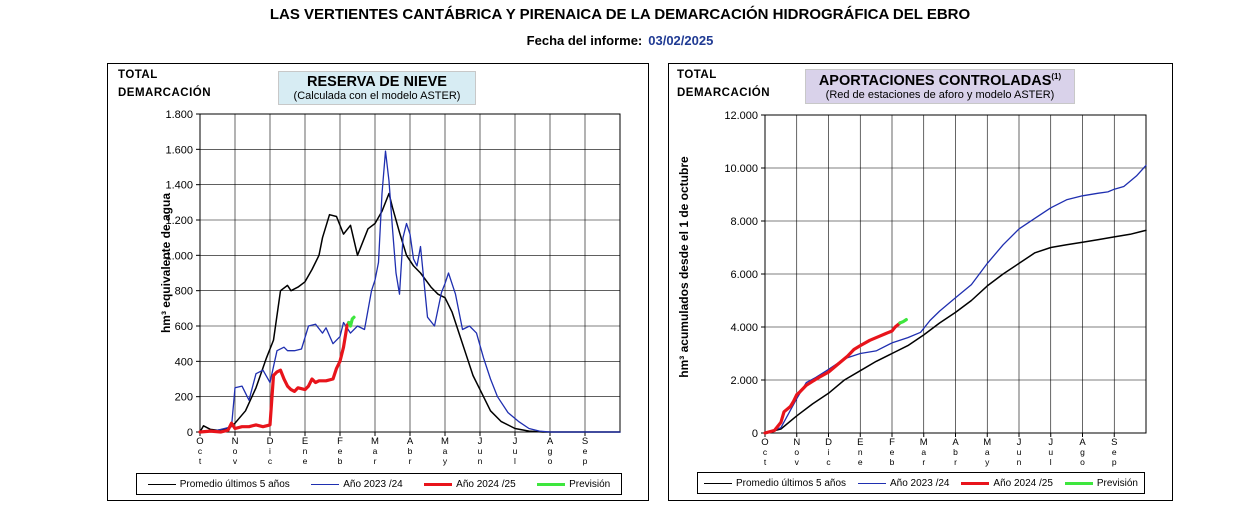 The image size is (1240, 515). I want to click on y-tick-label: 0, so click(190, 433).